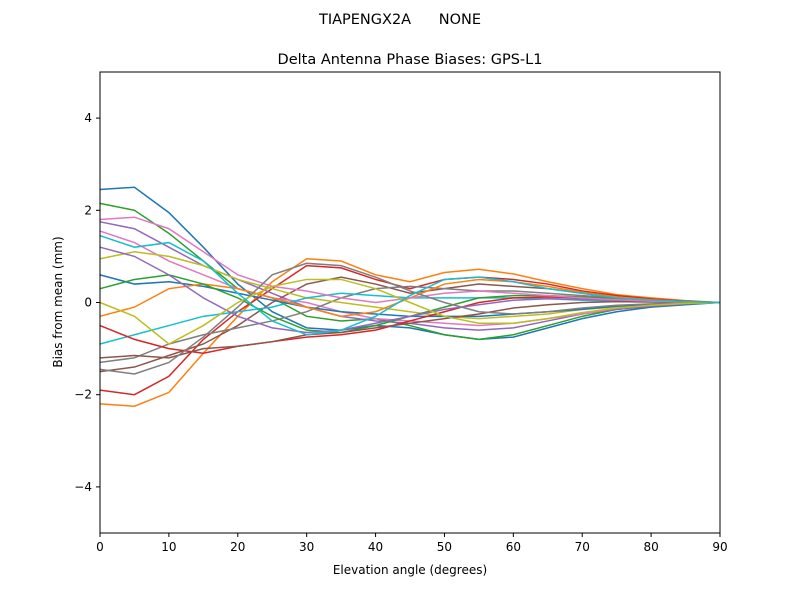 The width and height of the screenshot is (800, 600). Describe the element at coordinates (306, 547) in the screenshot. I see `x-tick-label: 30` at that location.